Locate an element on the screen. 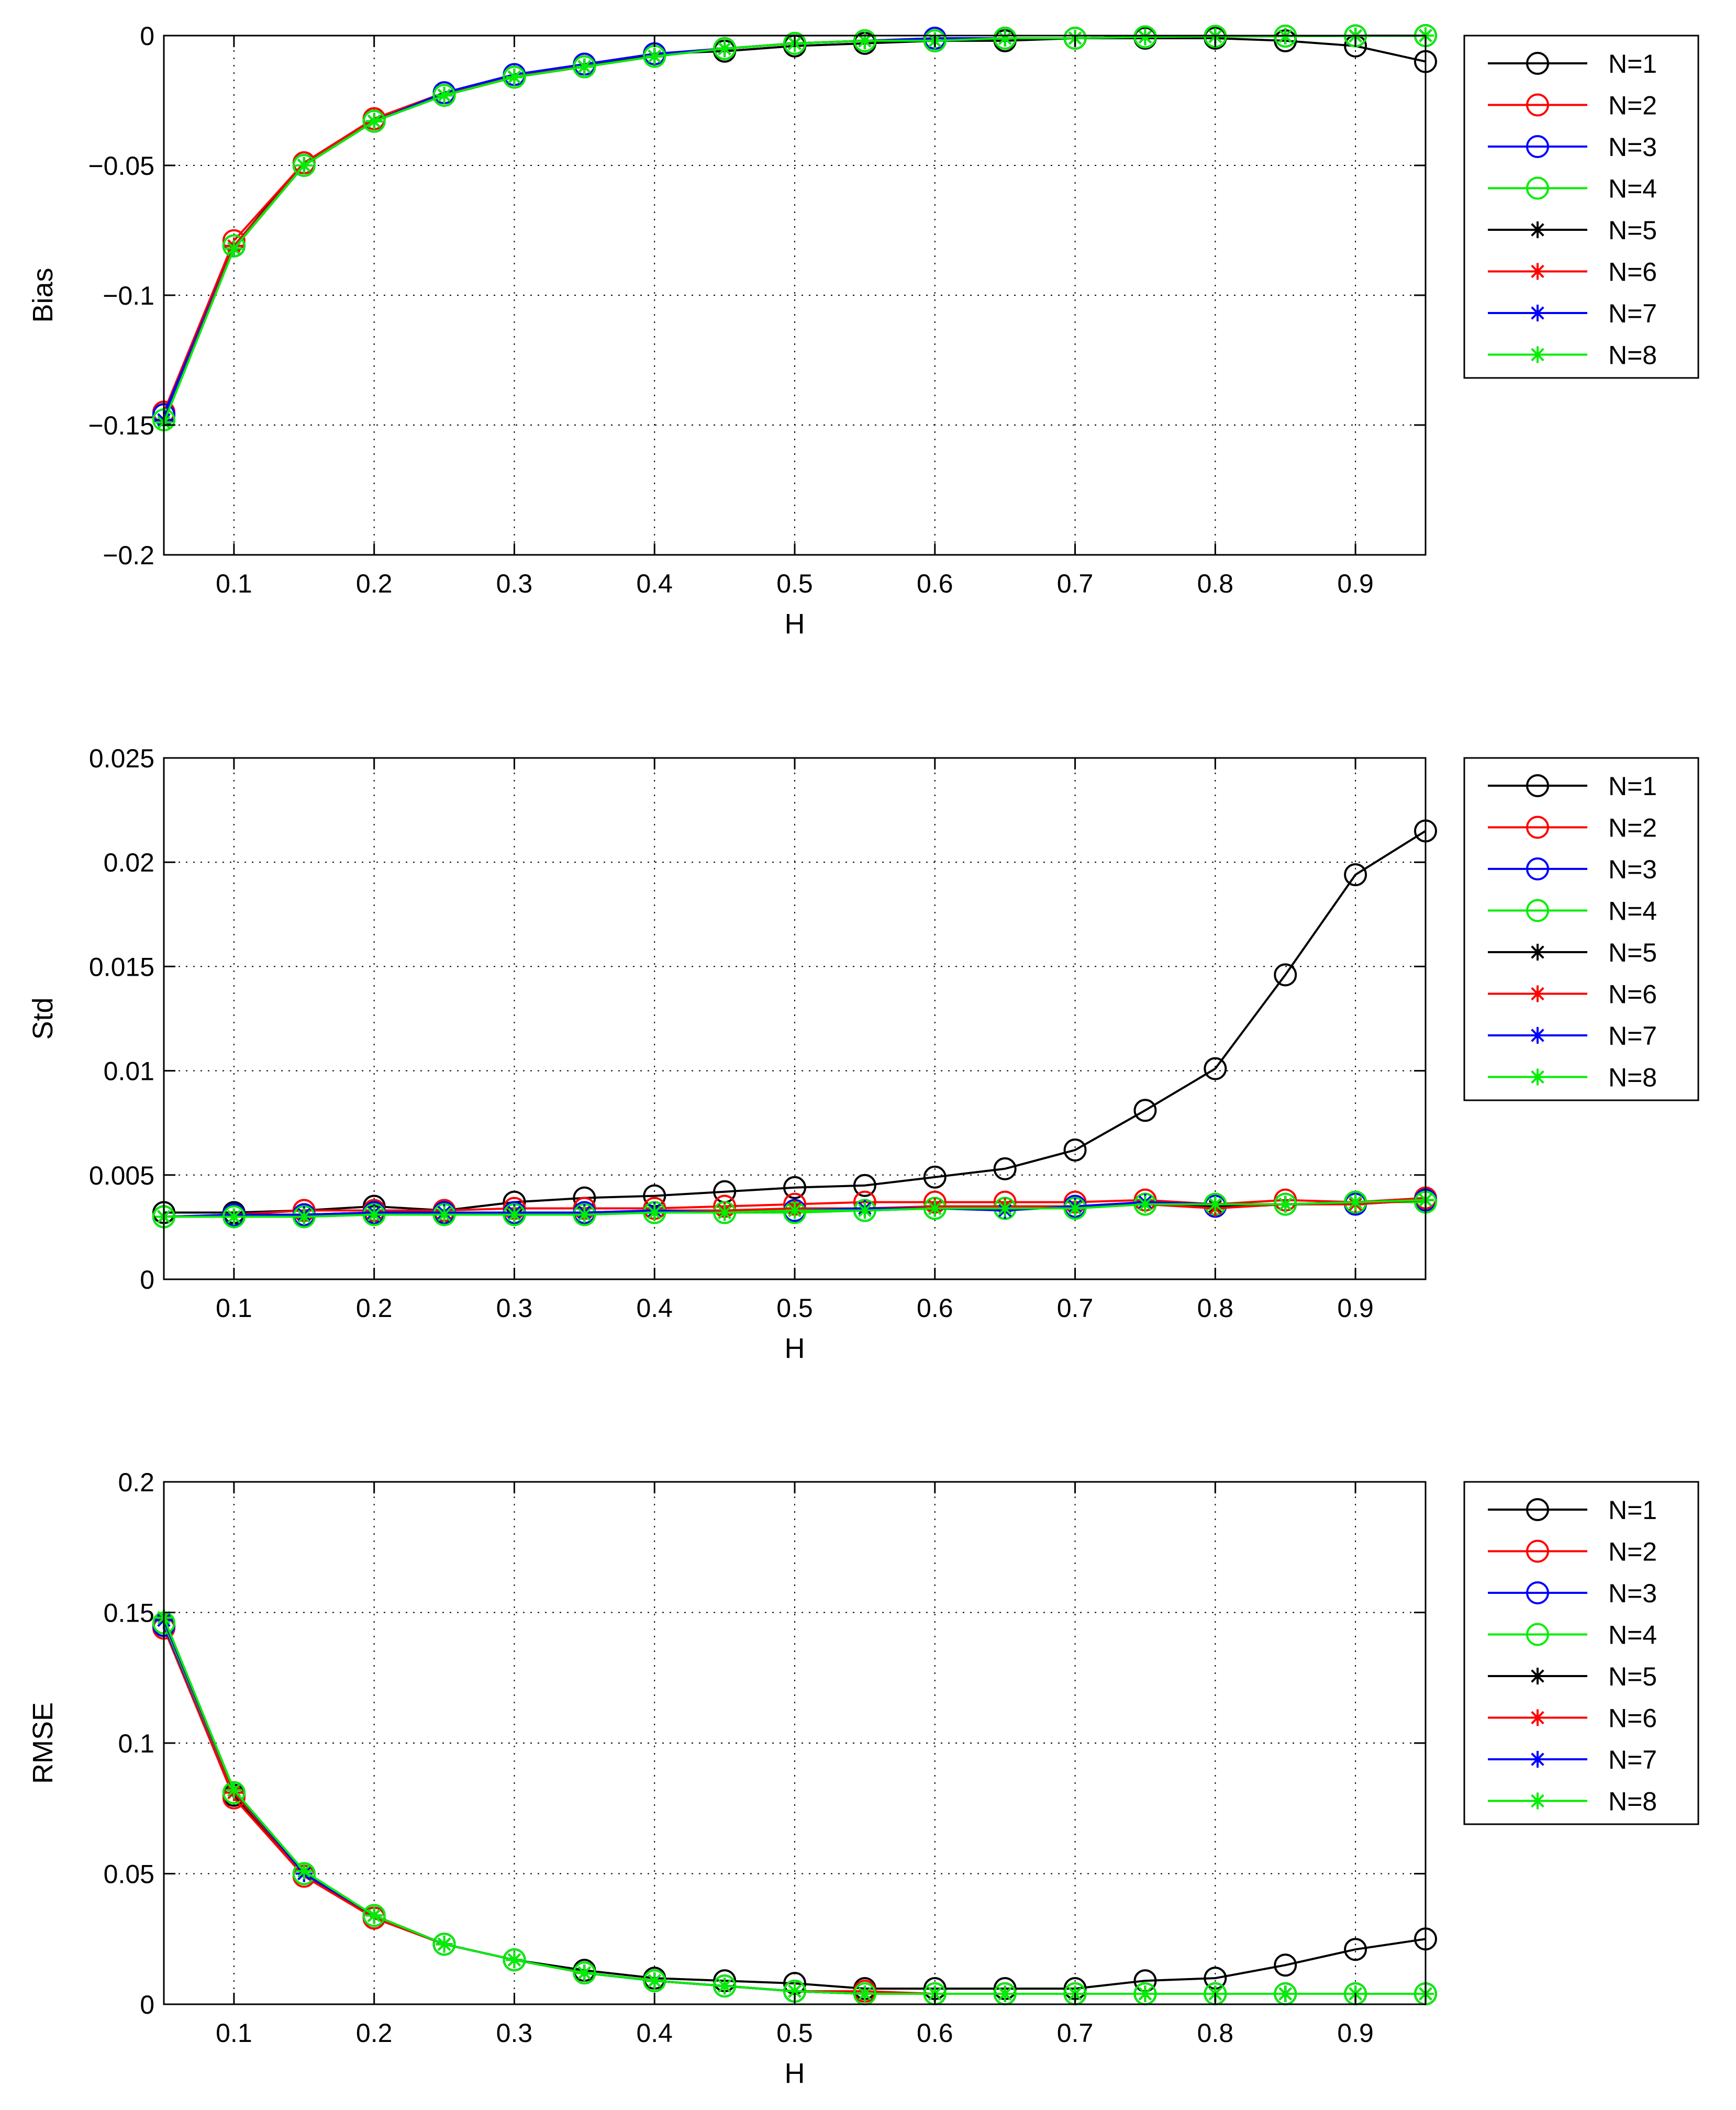 The image size is (1736, 2110). y-axis-label: RMSE is located at coordinates (43, 1743).